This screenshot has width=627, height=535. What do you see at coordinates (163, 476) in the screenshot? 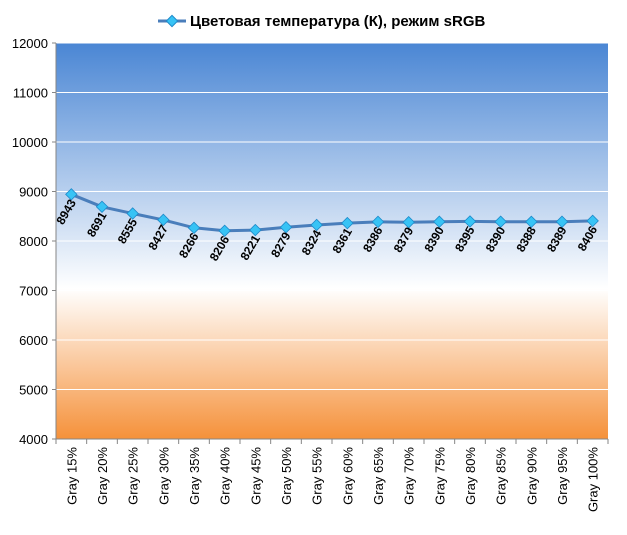
I see `x-tick-label: Gray 30%` at bounding box center [163, 476].